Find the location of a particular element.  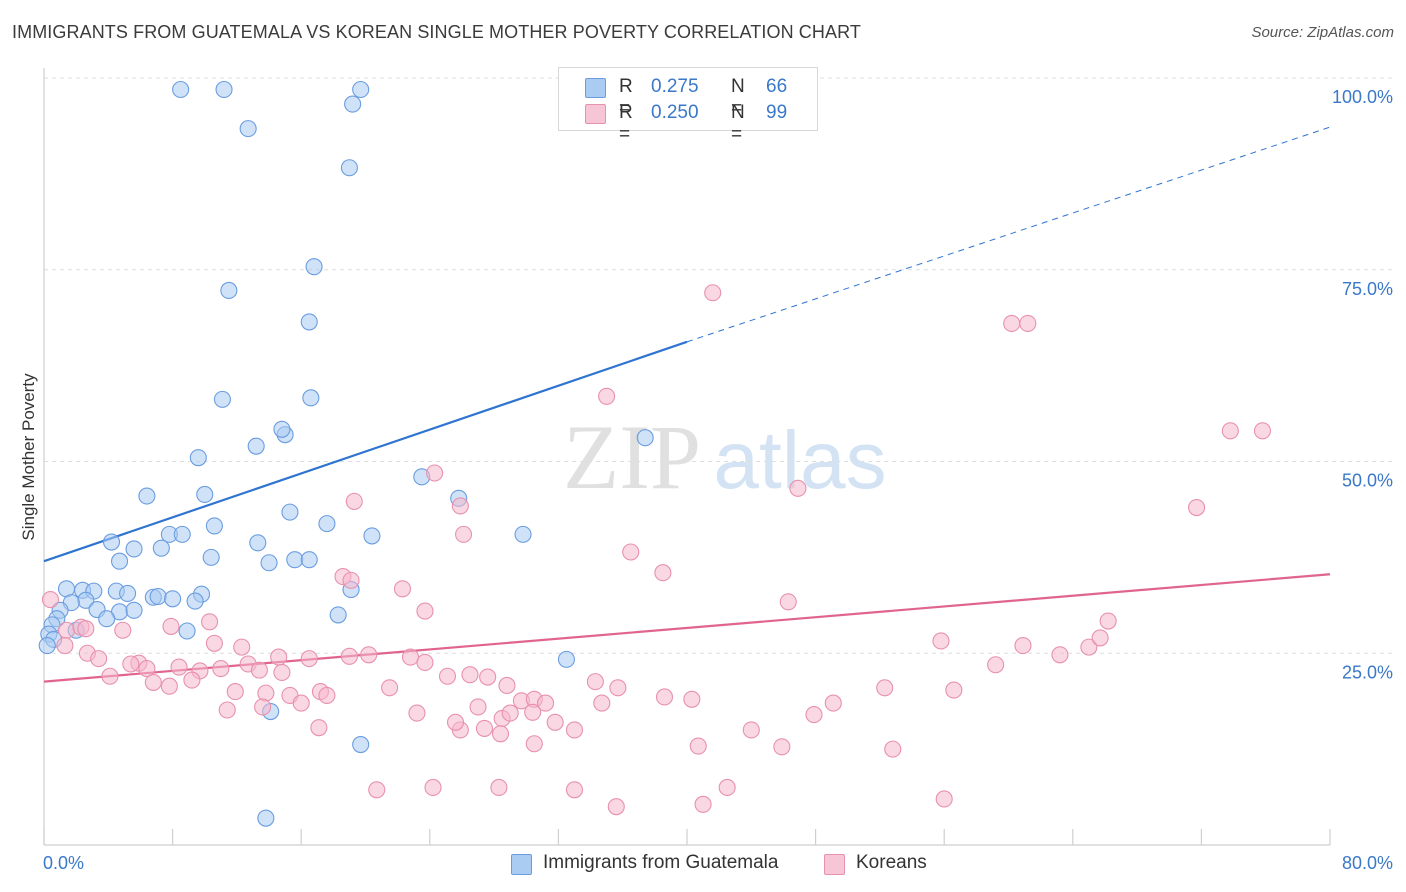

y-tick-label: 25.0% is located at coordinates (1367, 672).